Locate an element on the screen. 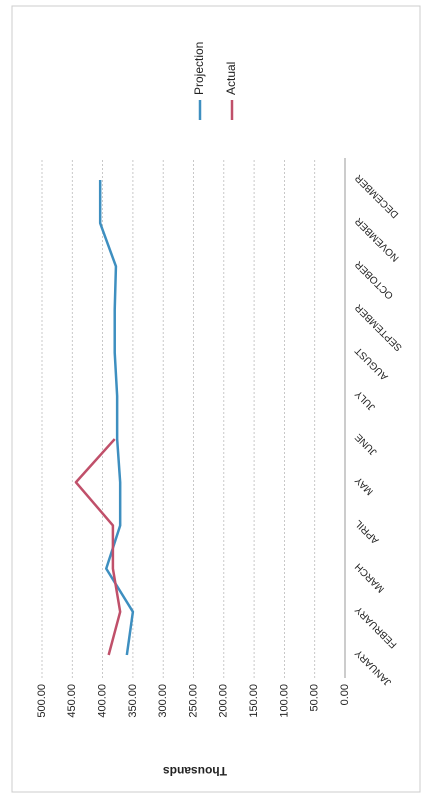  y-tick-label: 500.00 is located at coordinates (42, 701).